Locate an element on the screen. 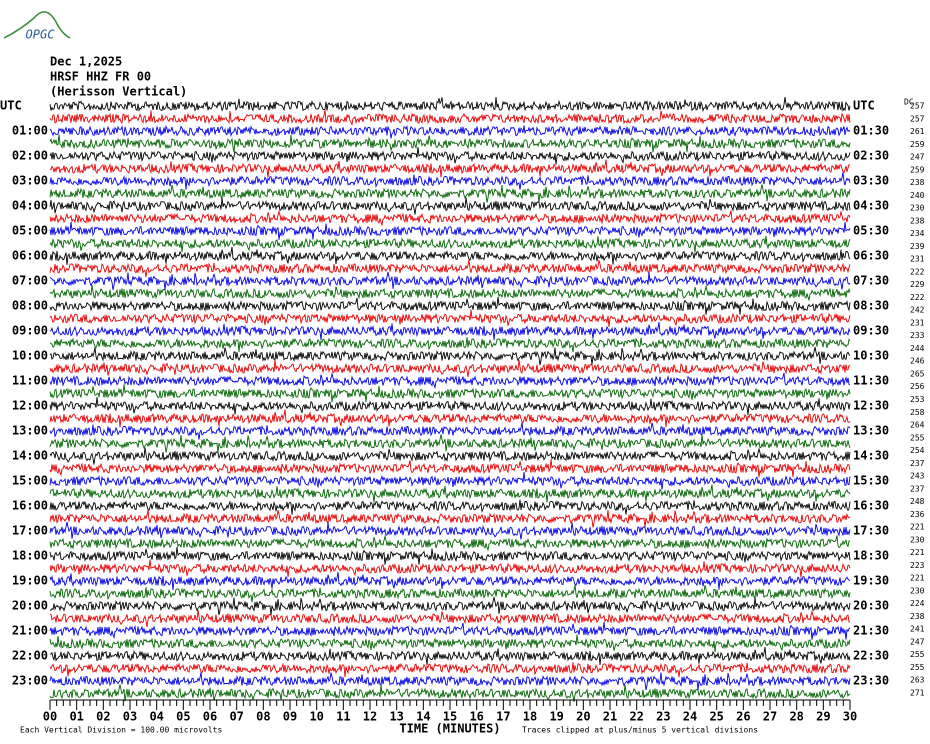  left-label: 08:00 is located at coordinates (30, 306).